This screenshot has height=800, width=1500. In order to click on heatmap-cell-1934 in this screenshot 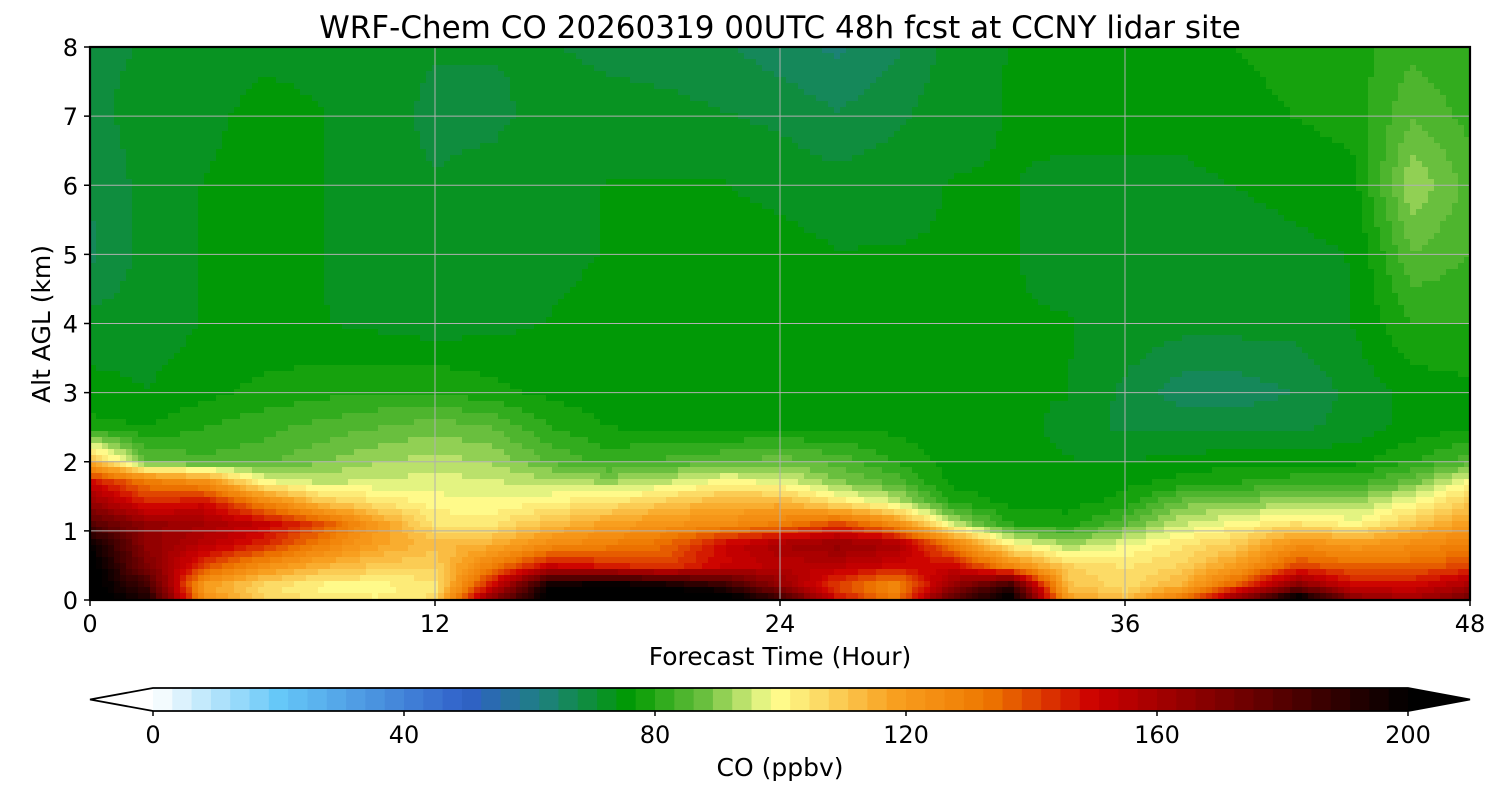, I will do `click(213, 494)`.